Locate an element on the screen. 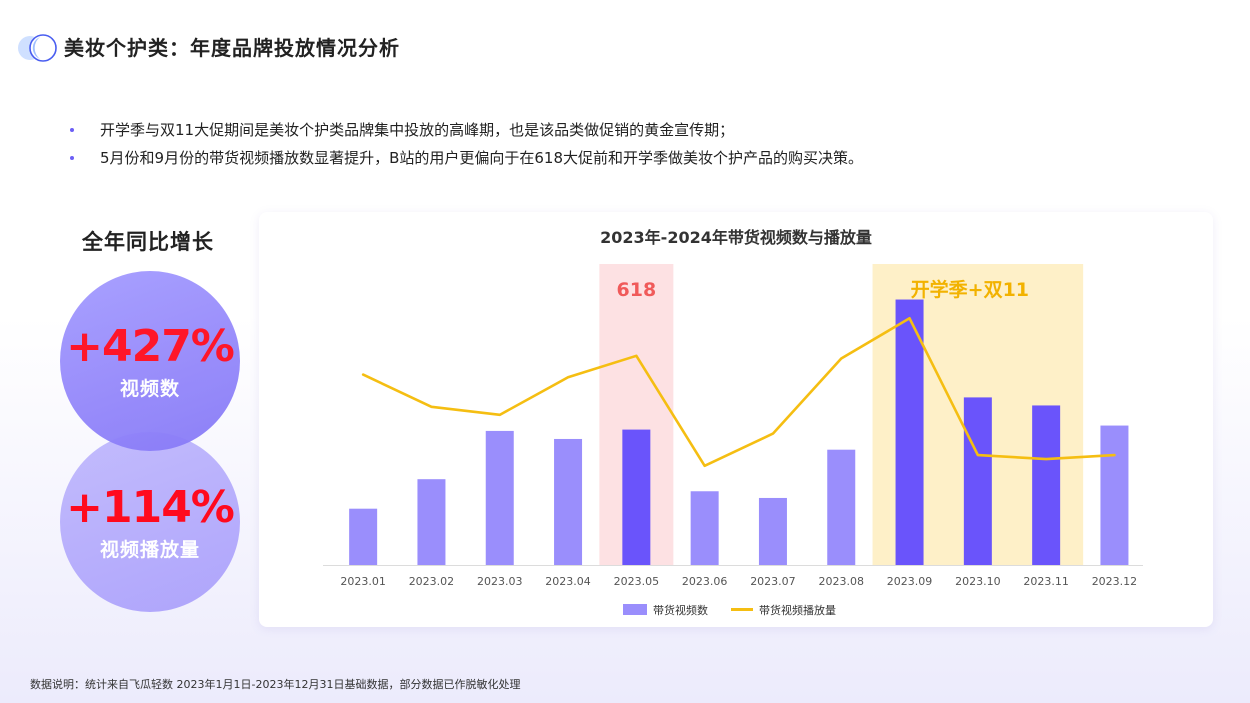  bar-2023.08 is located at coordinates (841, 507).